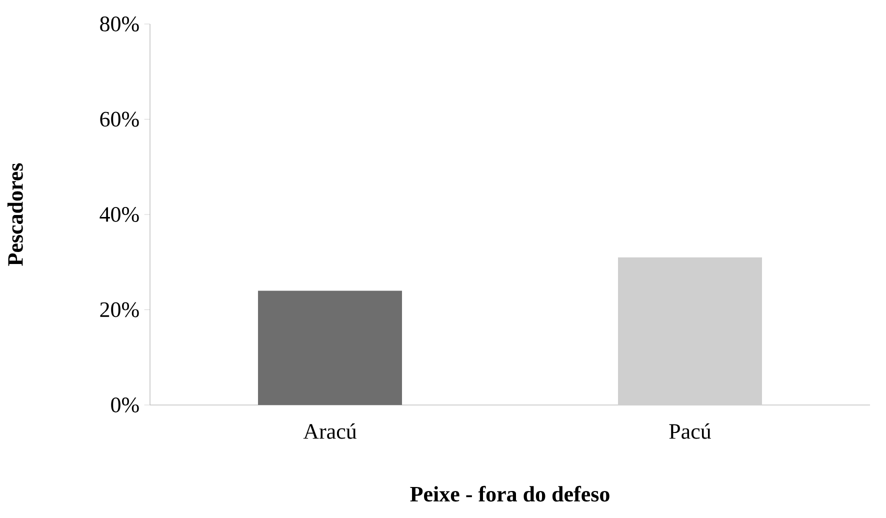  What do you see at coordinates (690, 431) in the screenshot?
I see `x-tick-label: Pacú` at bounding box center [690, 431].